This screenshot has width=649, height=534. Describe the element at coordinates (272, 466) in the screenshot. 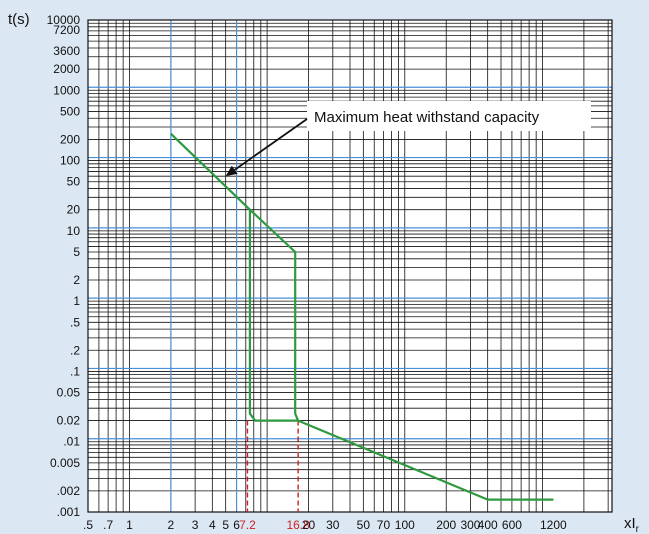

I see `reference-line-layer` at that location.